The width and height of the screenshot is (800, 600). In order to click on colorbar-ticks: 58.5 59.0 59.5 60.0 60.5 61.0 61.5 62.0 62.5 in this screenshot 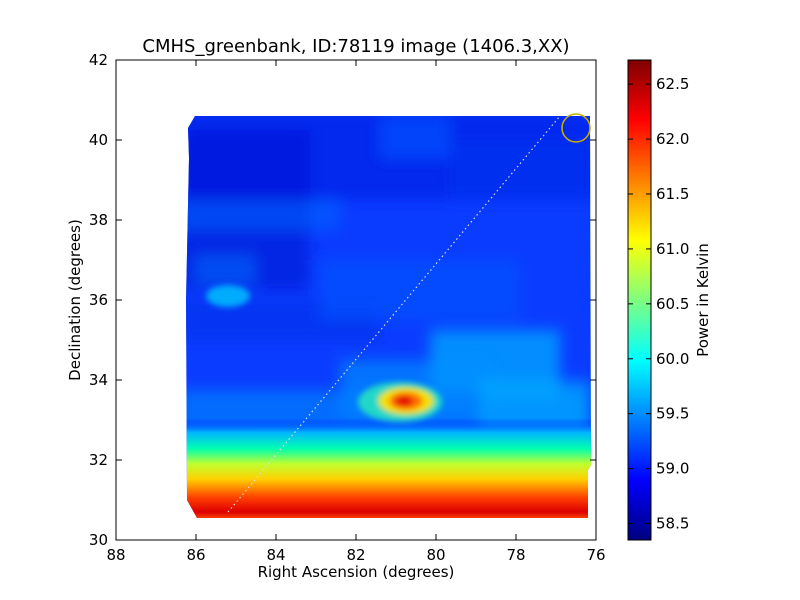, I will do `click(658, 304)`.